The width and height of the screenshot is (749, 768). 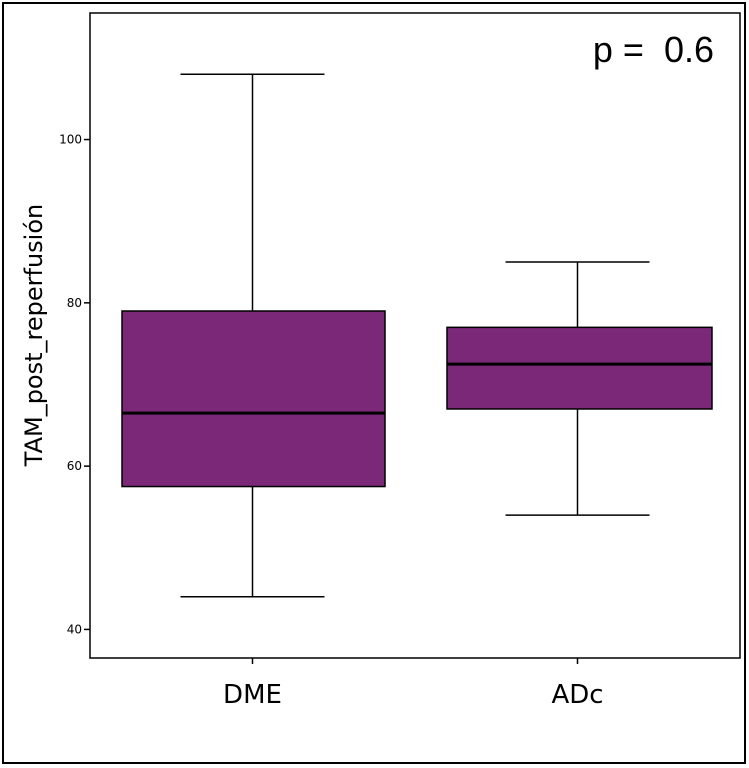 I want to click on x-tick-label-dme: DME, so click(x=252, y=695).